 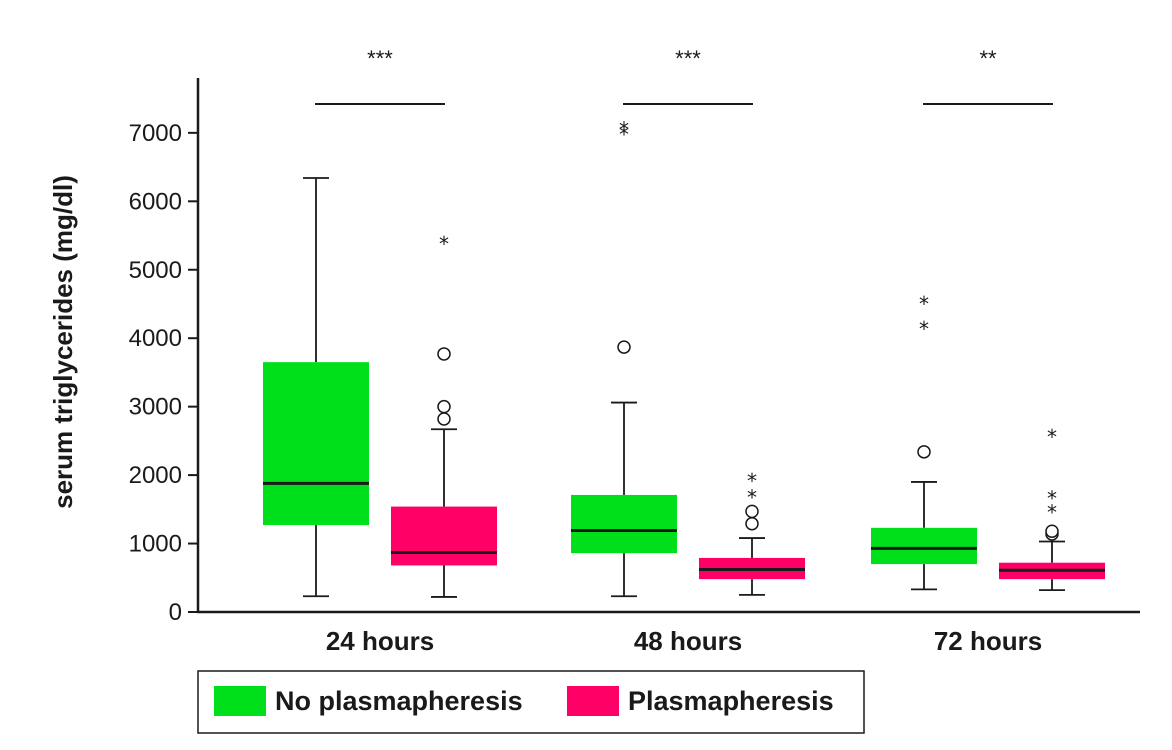 I want to click on legend-label-no-plasmapheresis: No plasmapheresis, so click(x=399, y=701).